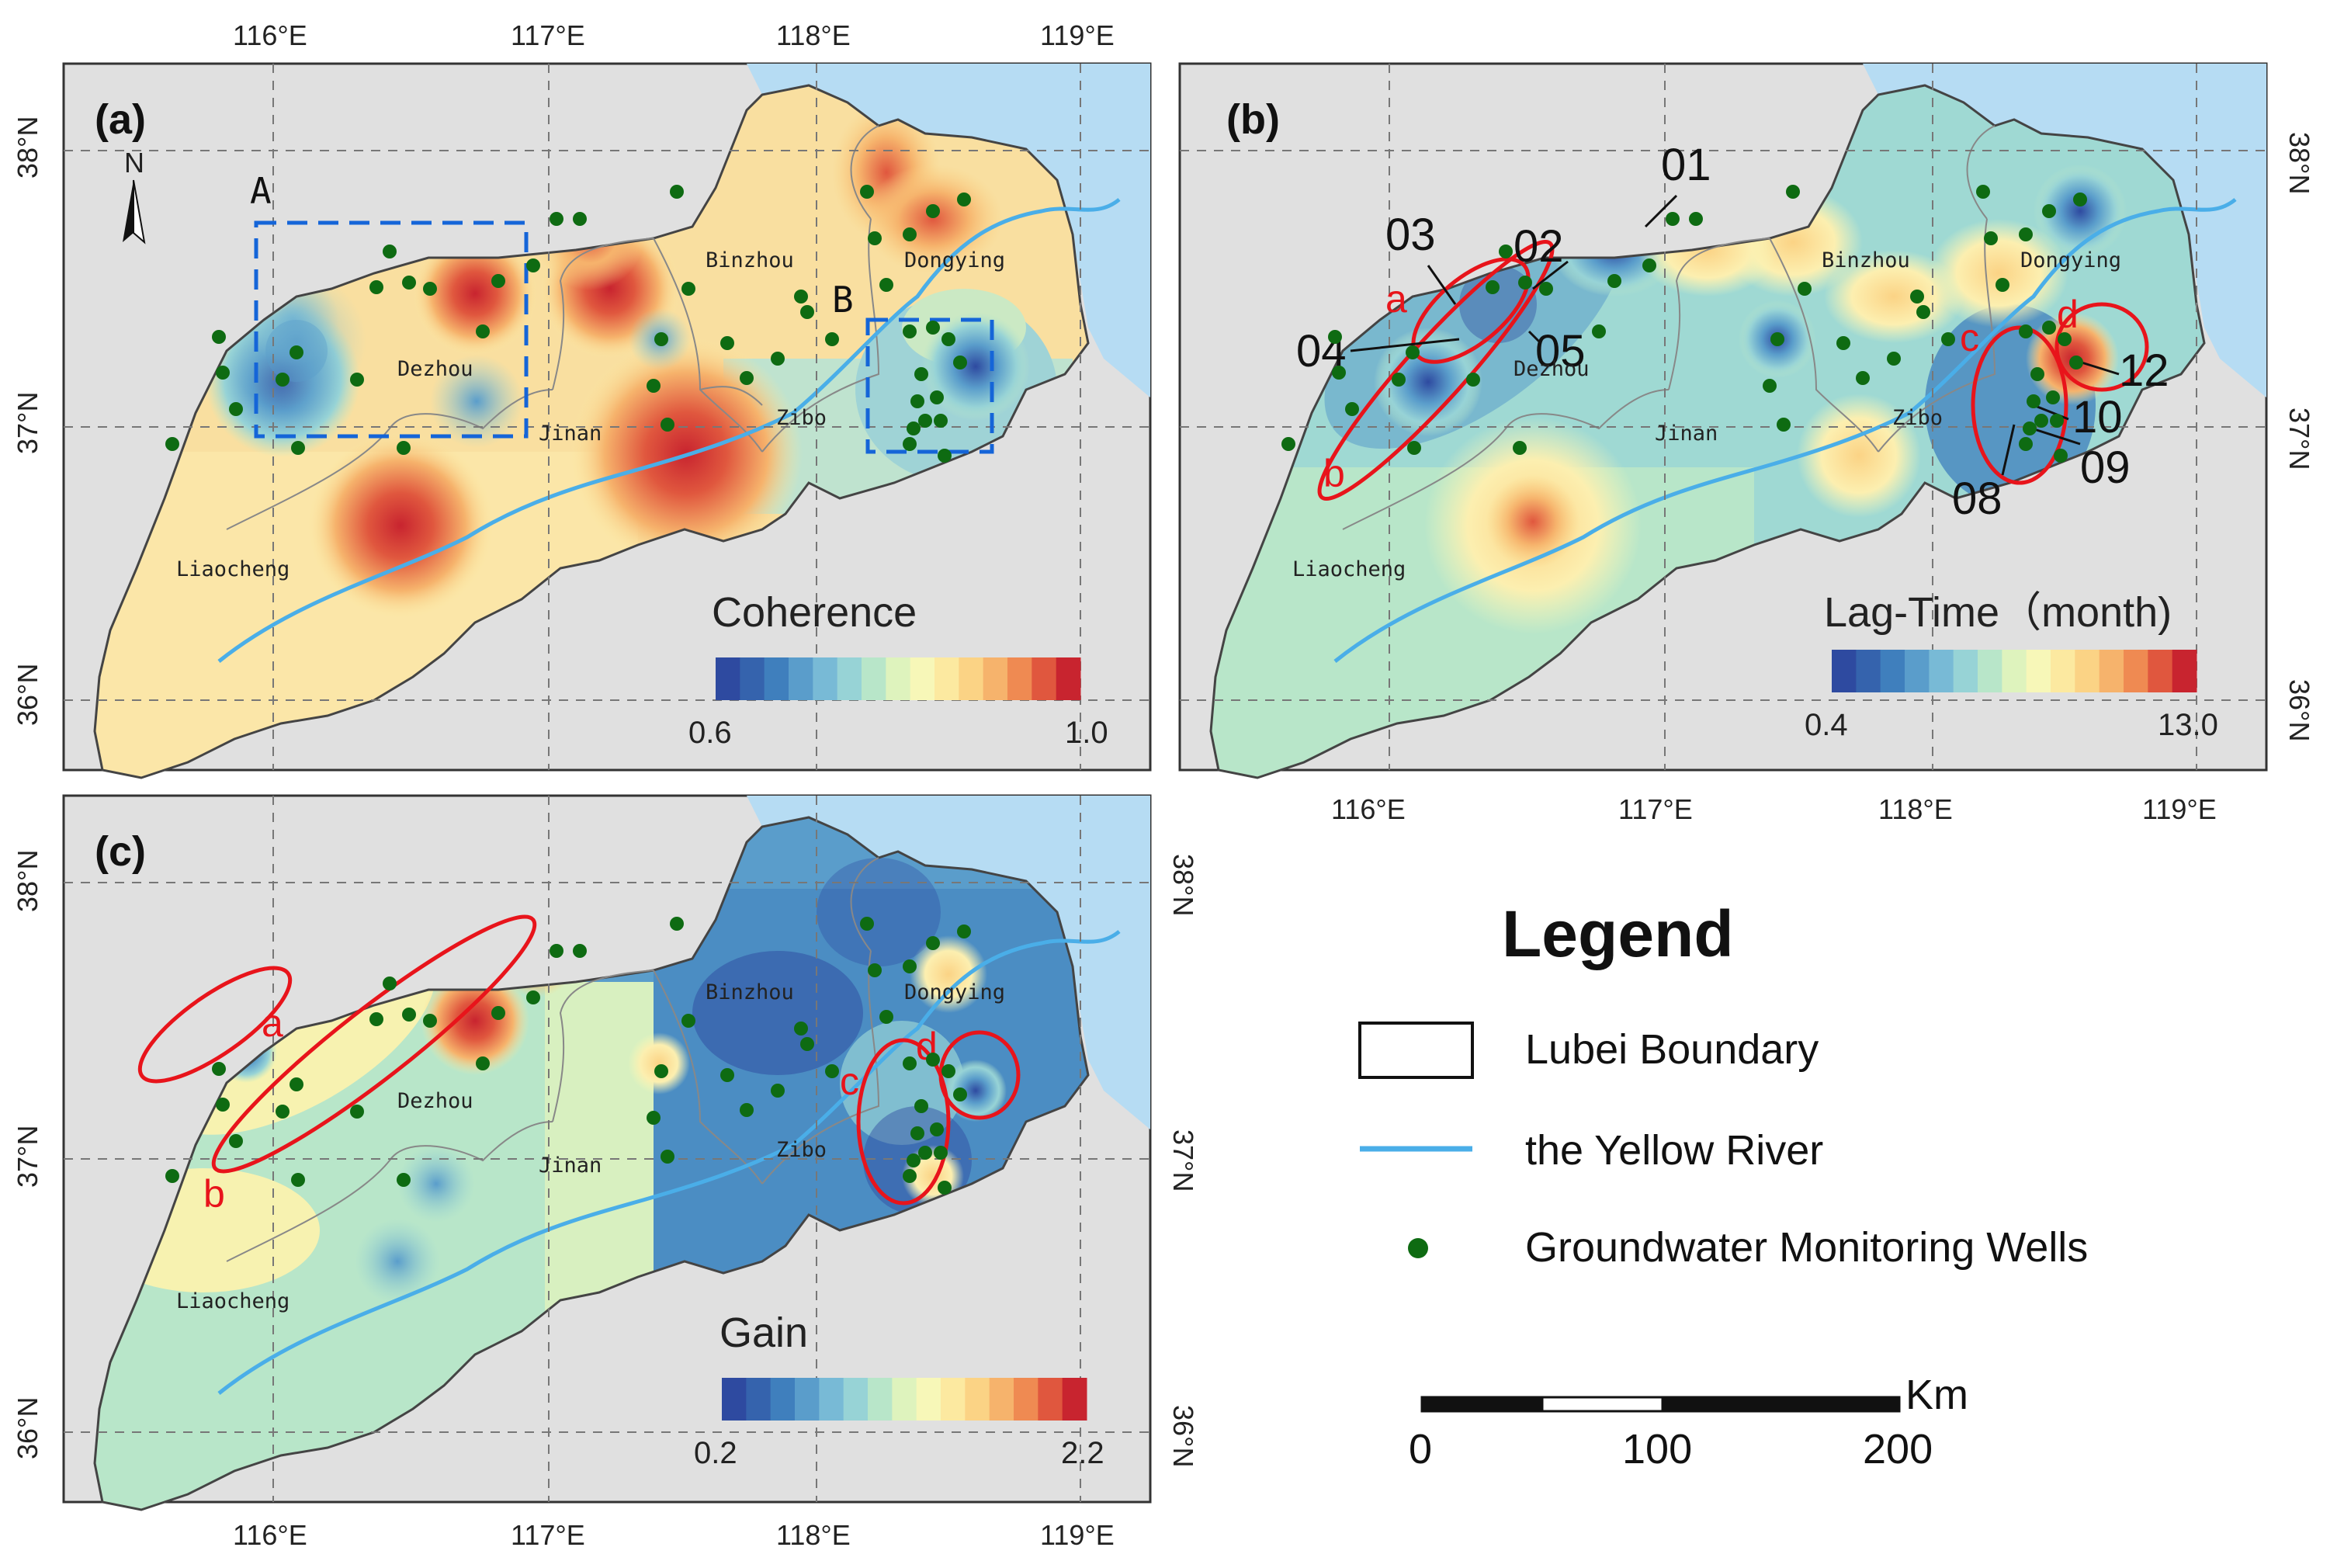 The height and width of the screenshot is (1568, 2344). What do you see at coordinates (2299, 163) in the screenshot?
I see `b-lat-38: 38°N` at bounding box center [2299, 163].